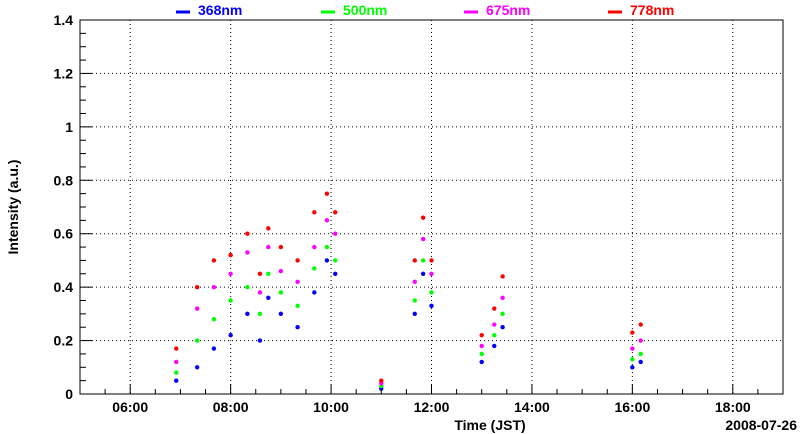 The width and height of the screenshot is (800, 434). Describe the element at coordinates (652, 10) in the screenshot. I see `legend-label: 778nm` at that location.